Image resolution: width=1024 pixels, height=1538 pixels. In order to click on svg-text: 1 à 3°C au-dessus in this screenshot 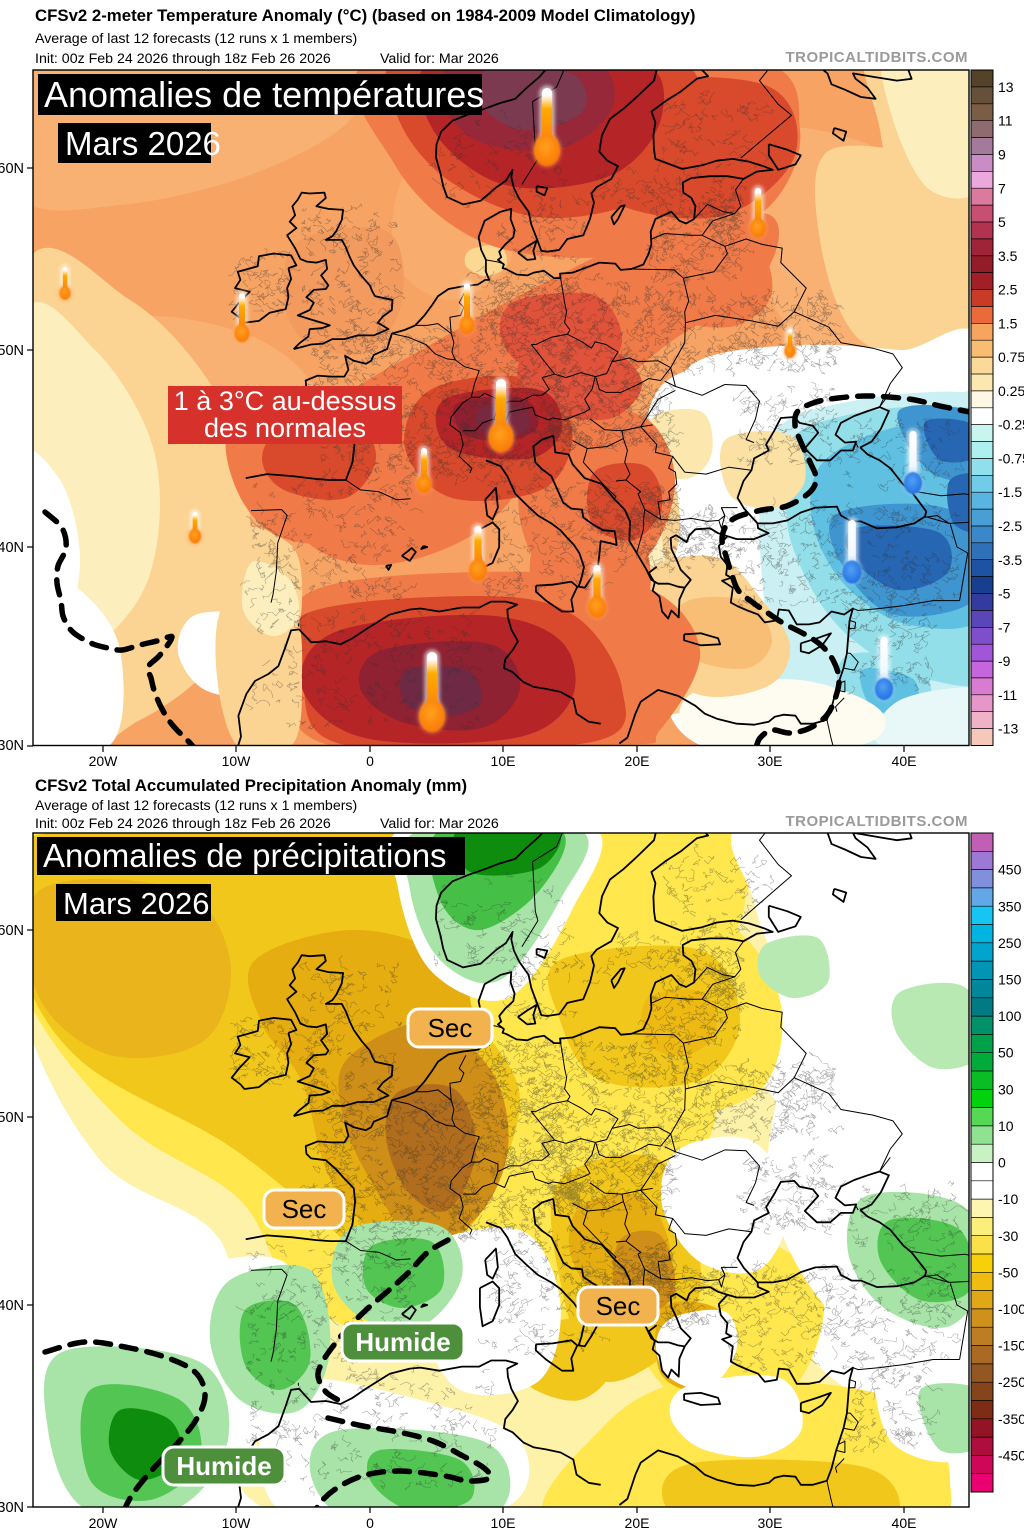, I will do `click(285, 401)`.